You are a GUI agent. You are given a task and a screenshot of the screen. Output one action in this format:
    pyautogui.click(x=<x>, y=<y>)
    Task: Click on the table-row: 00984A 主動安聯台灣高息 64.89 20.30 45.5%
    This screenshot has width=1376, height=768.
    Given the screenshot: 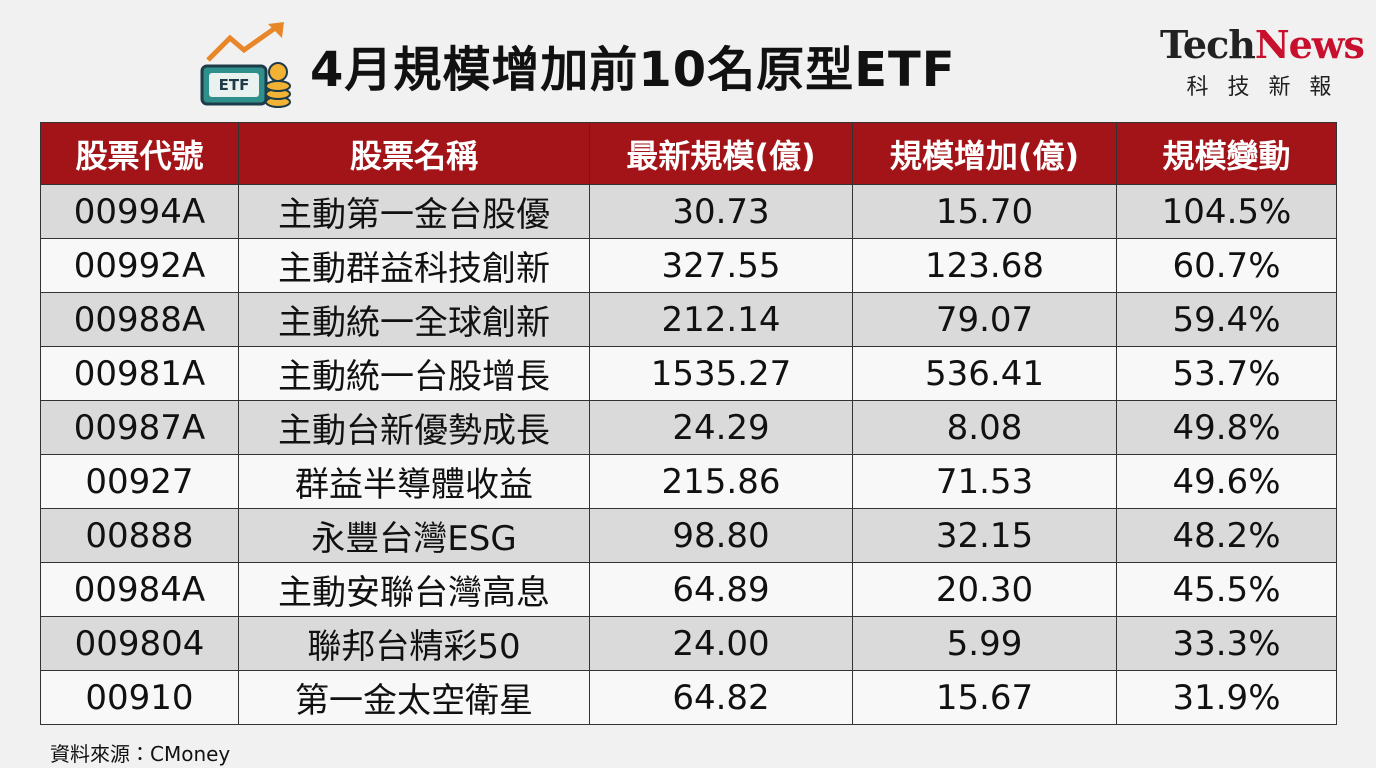 What is the action you would take?
    pyautogui.click(x=688, y=589)
    